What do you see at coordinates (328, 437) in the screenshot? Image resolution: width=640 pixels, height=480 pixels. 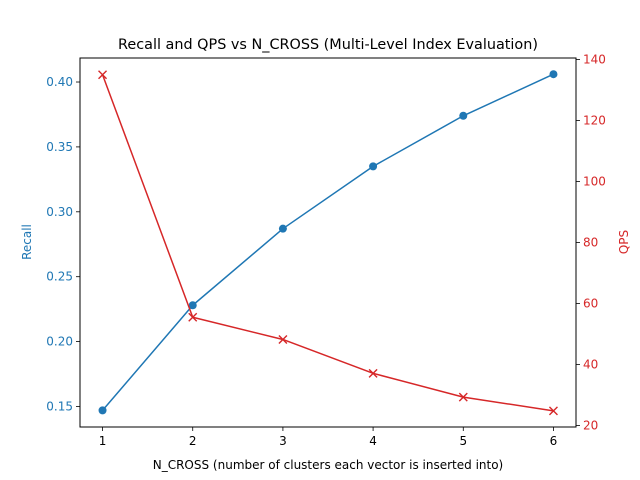 I see `x-axis: 1 2 3 4 5 6` at bounding box center [328, 437].